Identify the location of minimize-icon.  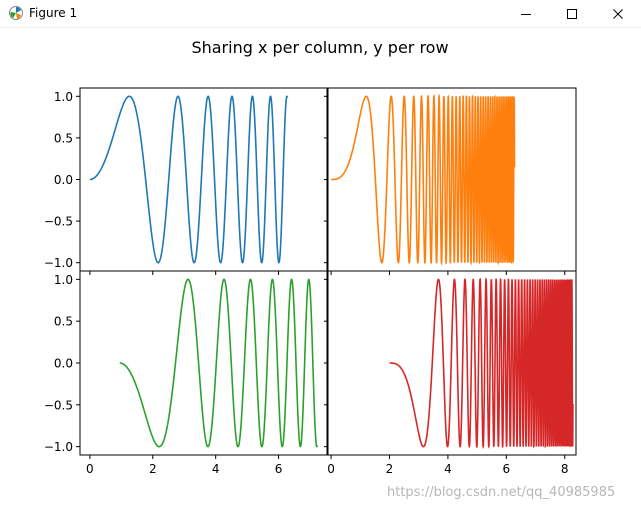
(526, 14).